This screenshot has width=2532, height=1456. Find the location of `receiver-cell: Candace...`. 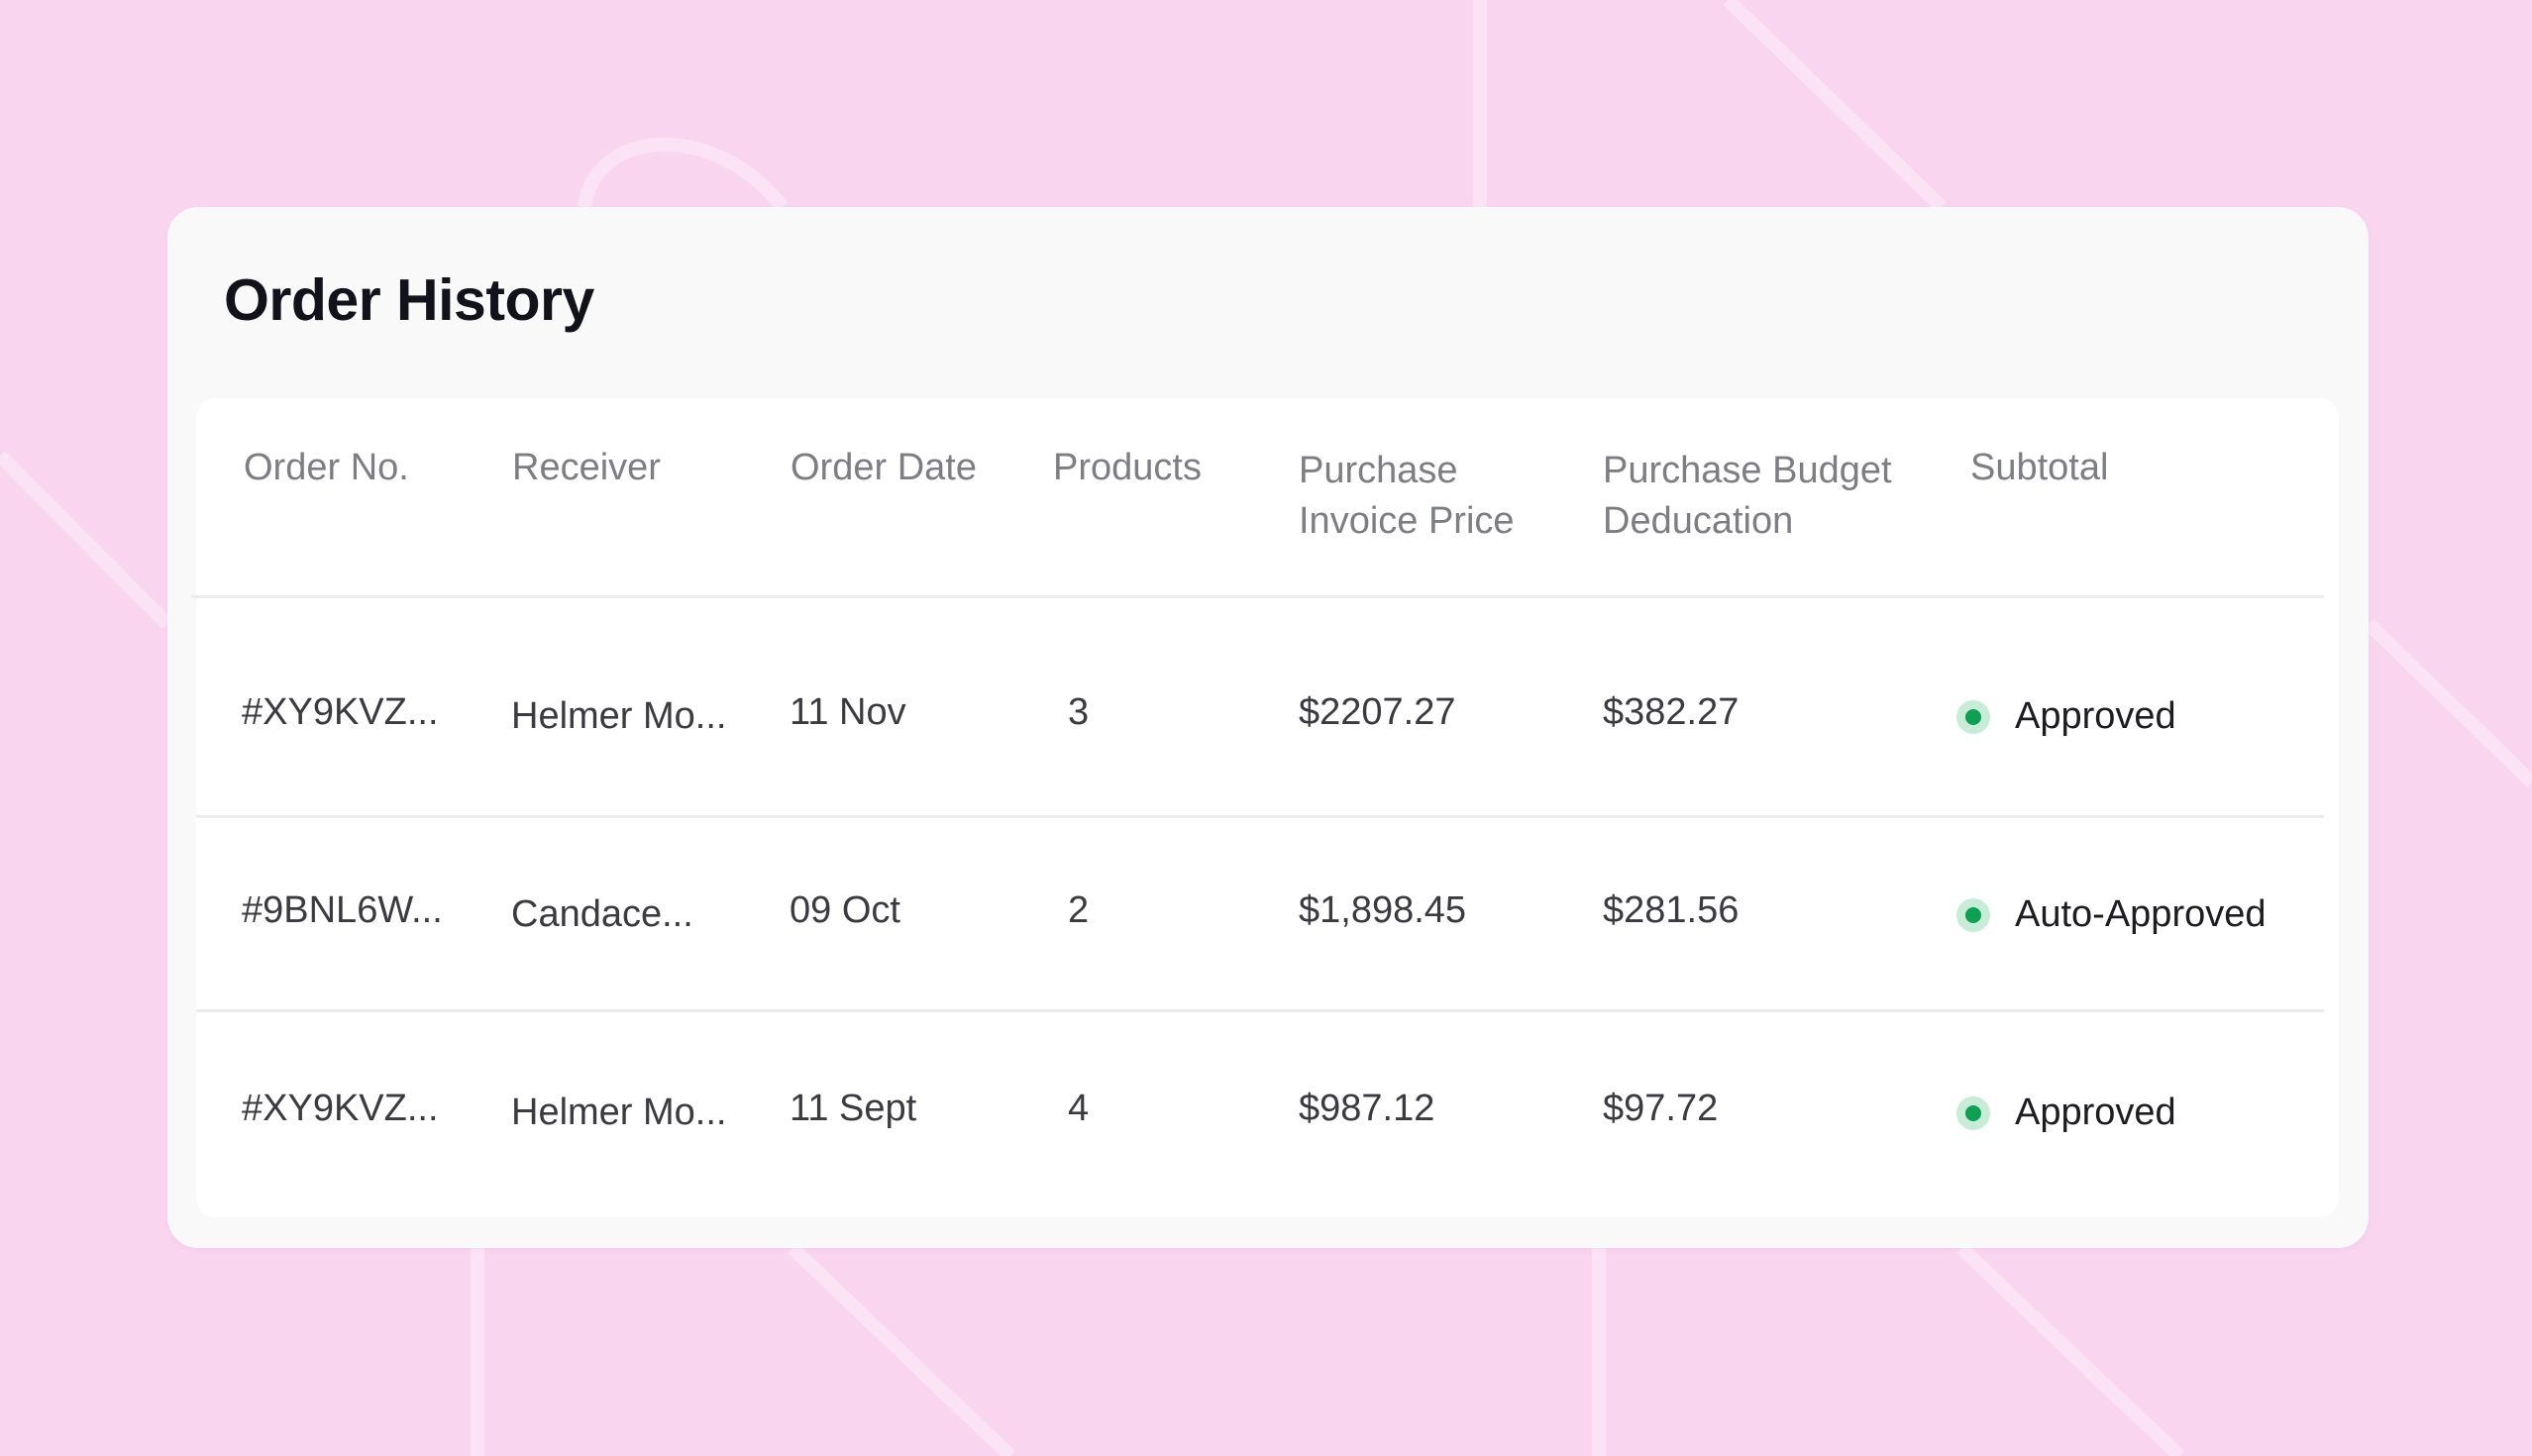

receiver-cell: Candace... is located at coordinates (602, 914).